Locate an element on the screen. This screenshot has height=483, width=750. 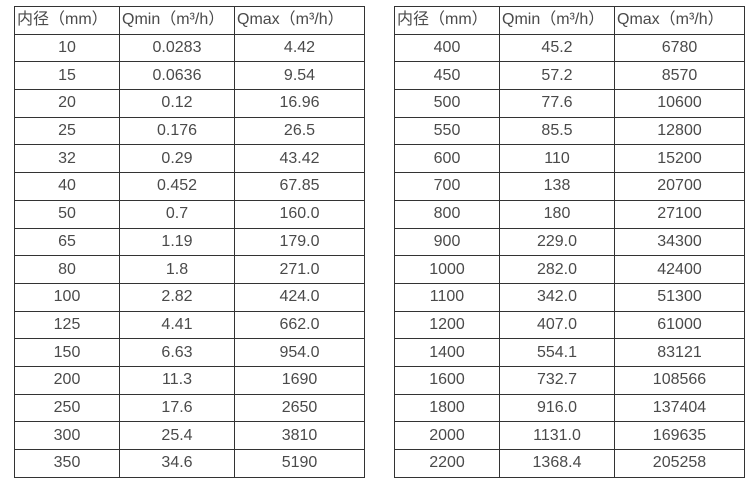
table-row: 20 0.12 16.96 is located at coordinates (189, 103).